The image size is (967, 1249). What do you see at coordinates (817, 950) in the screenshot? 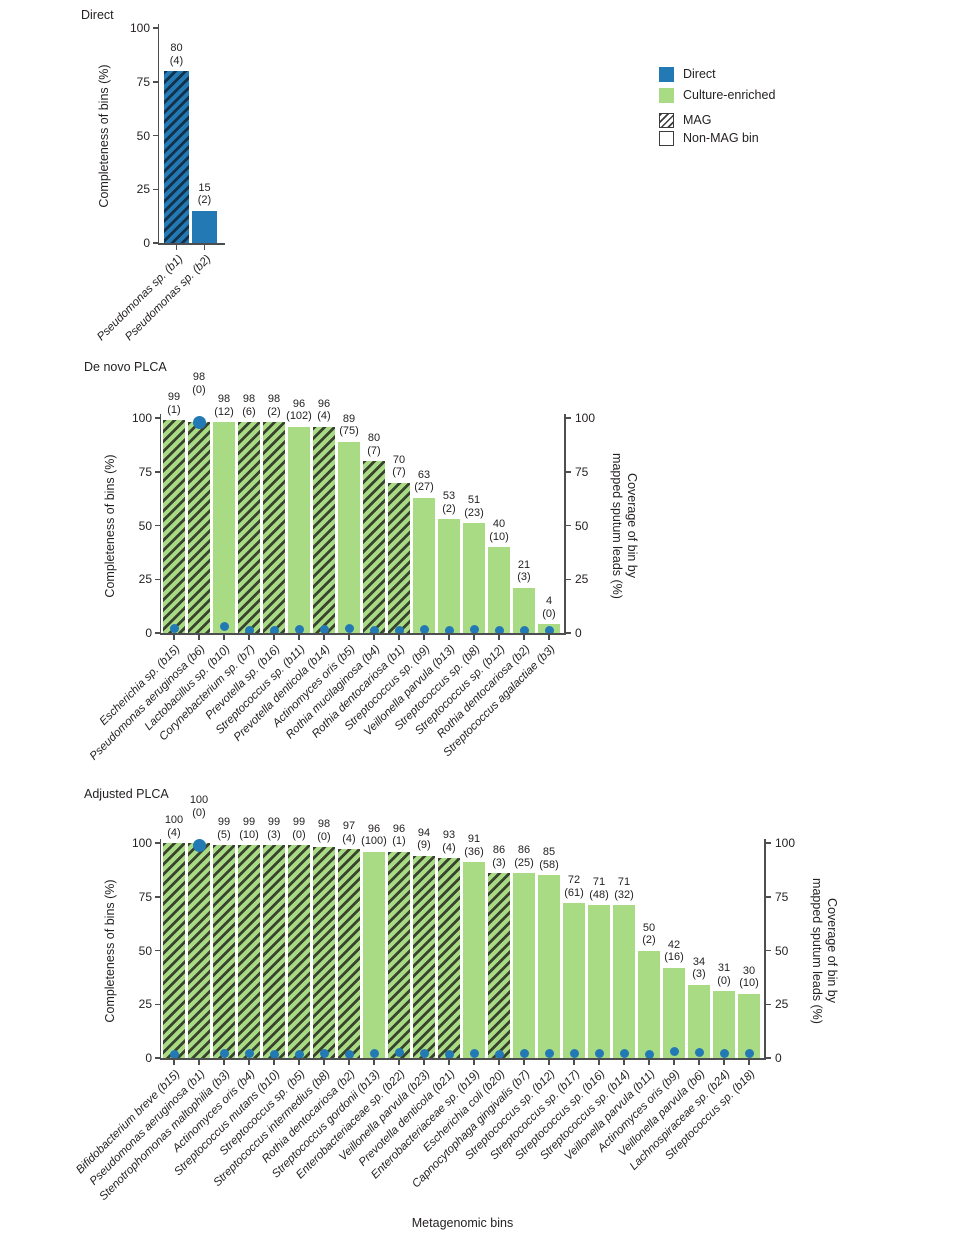
I see `y2-axis-title-line: mapped sputum leads (%)` at bounding box center [817, 950].